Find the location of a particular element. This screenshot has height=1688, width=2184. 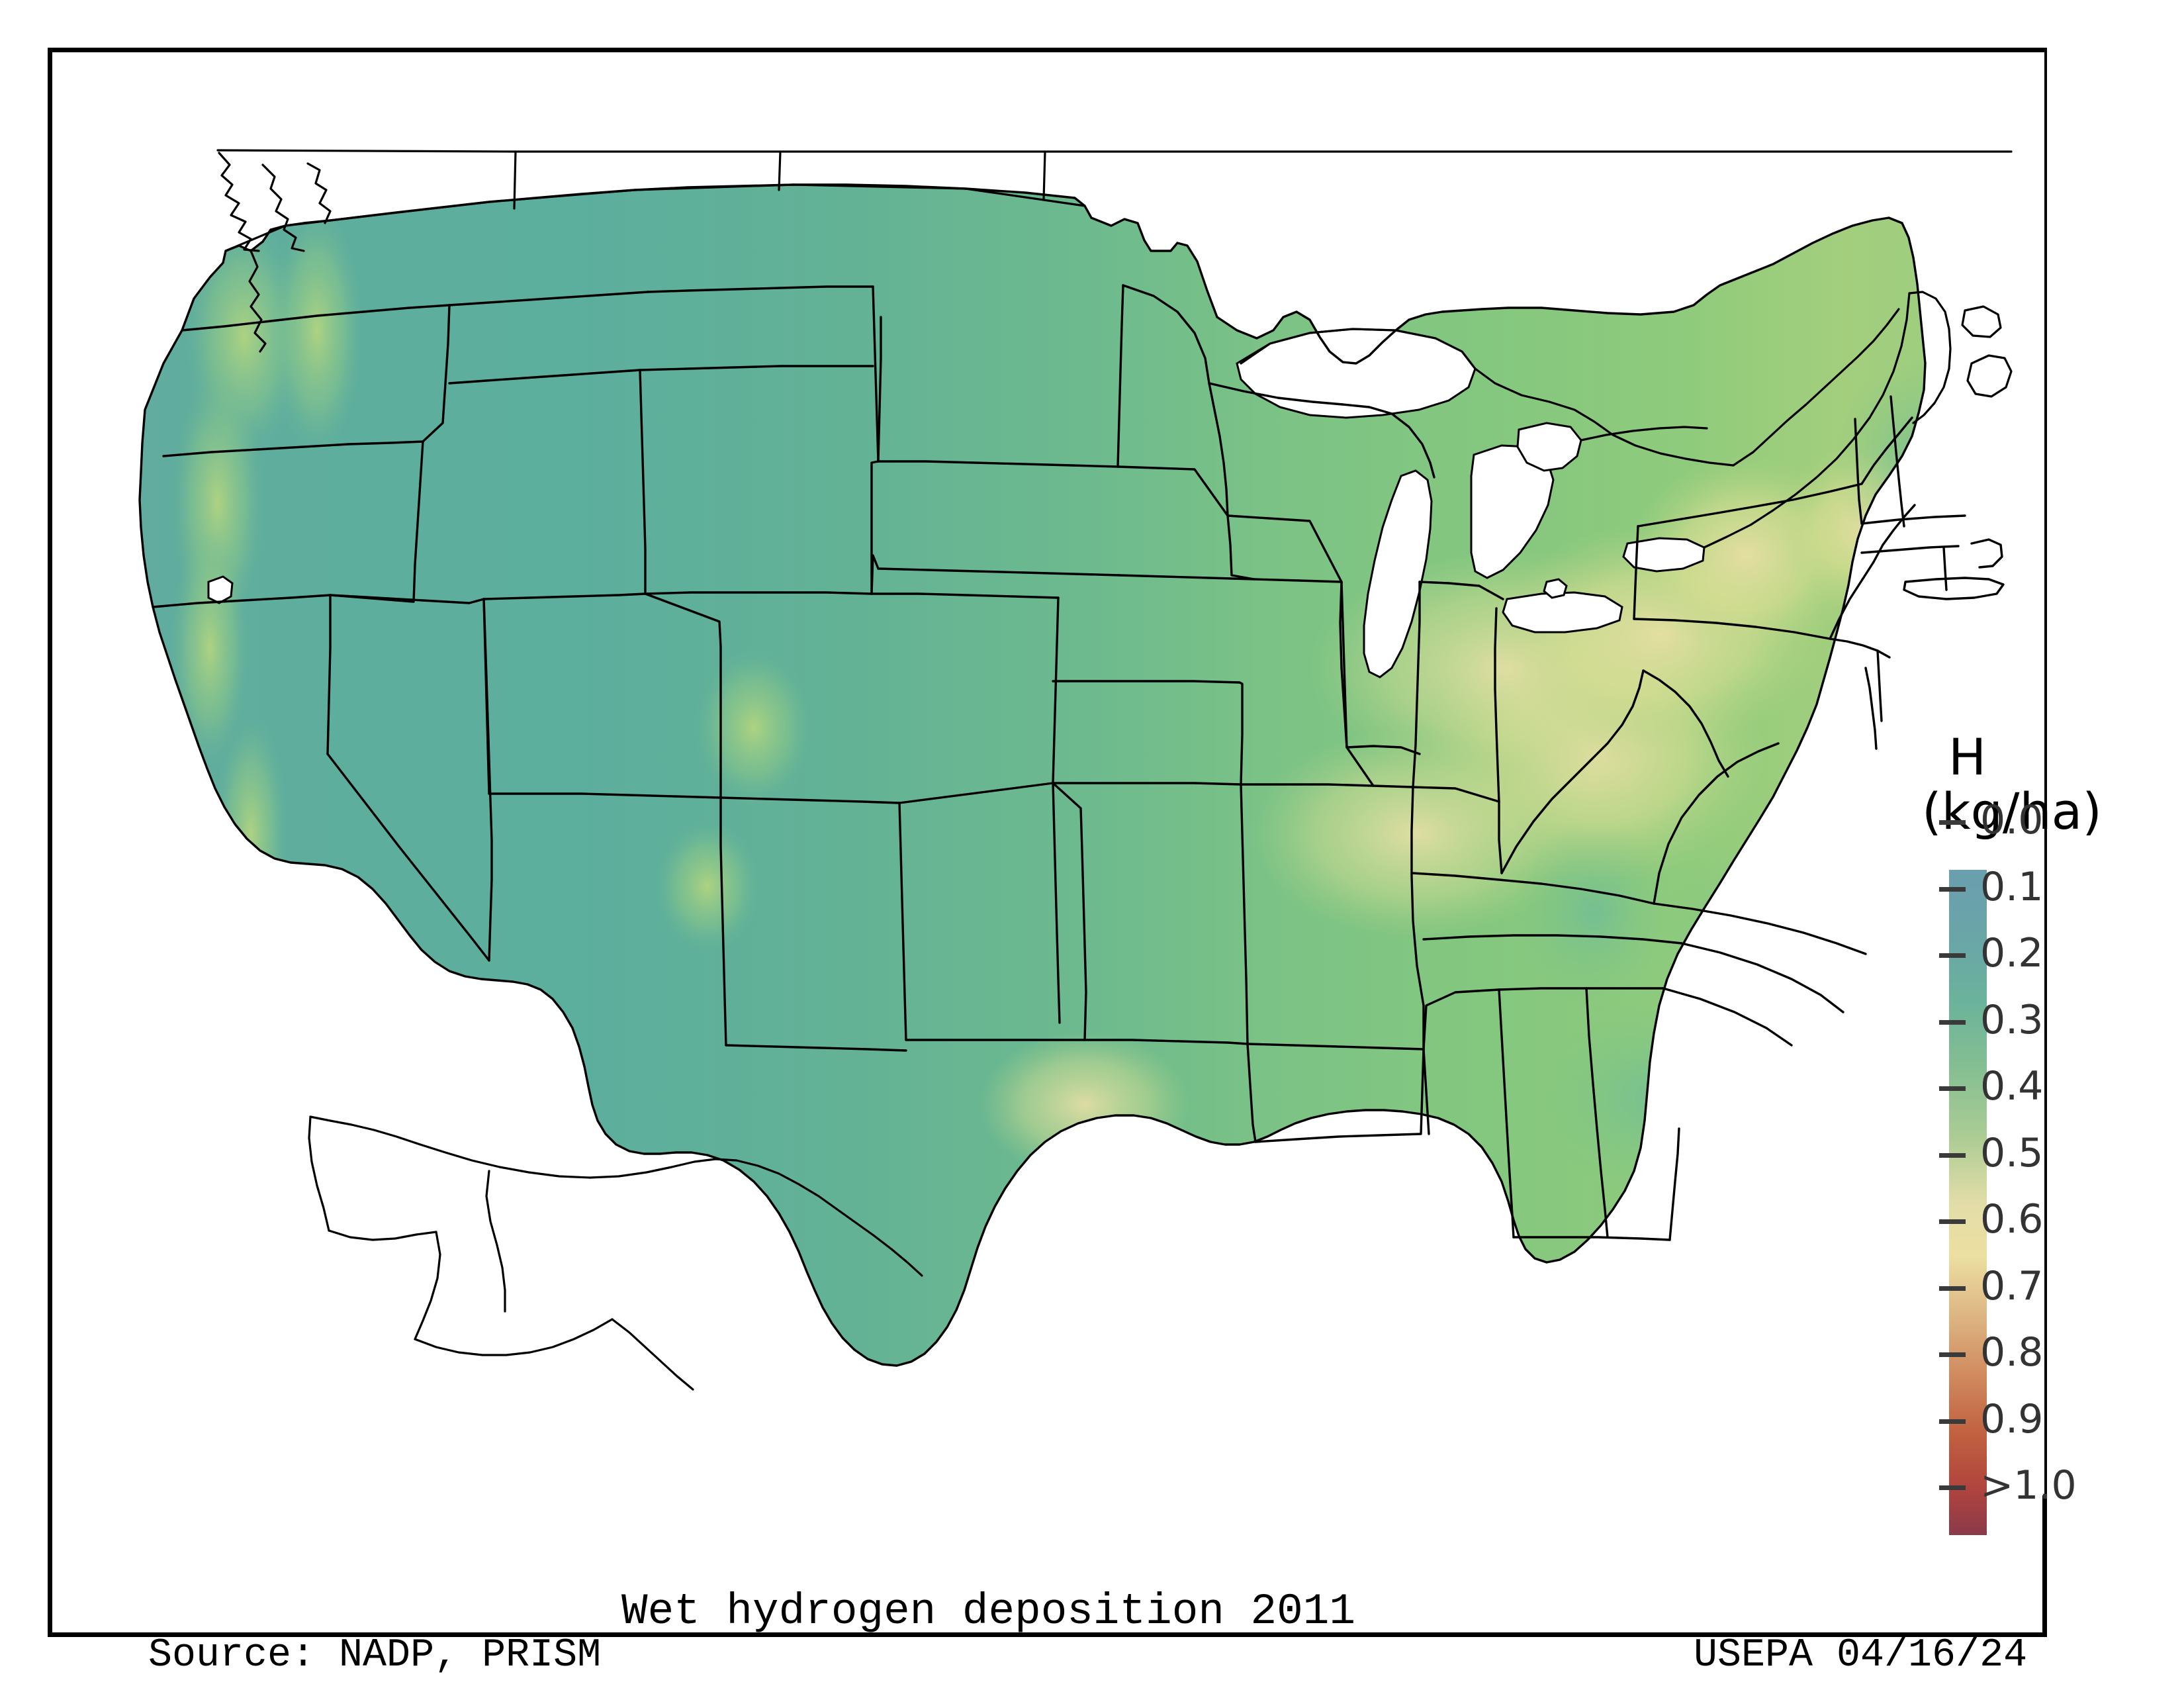

colorbar-tick-label: 0.3 is located at coordinates (2012, 1019).